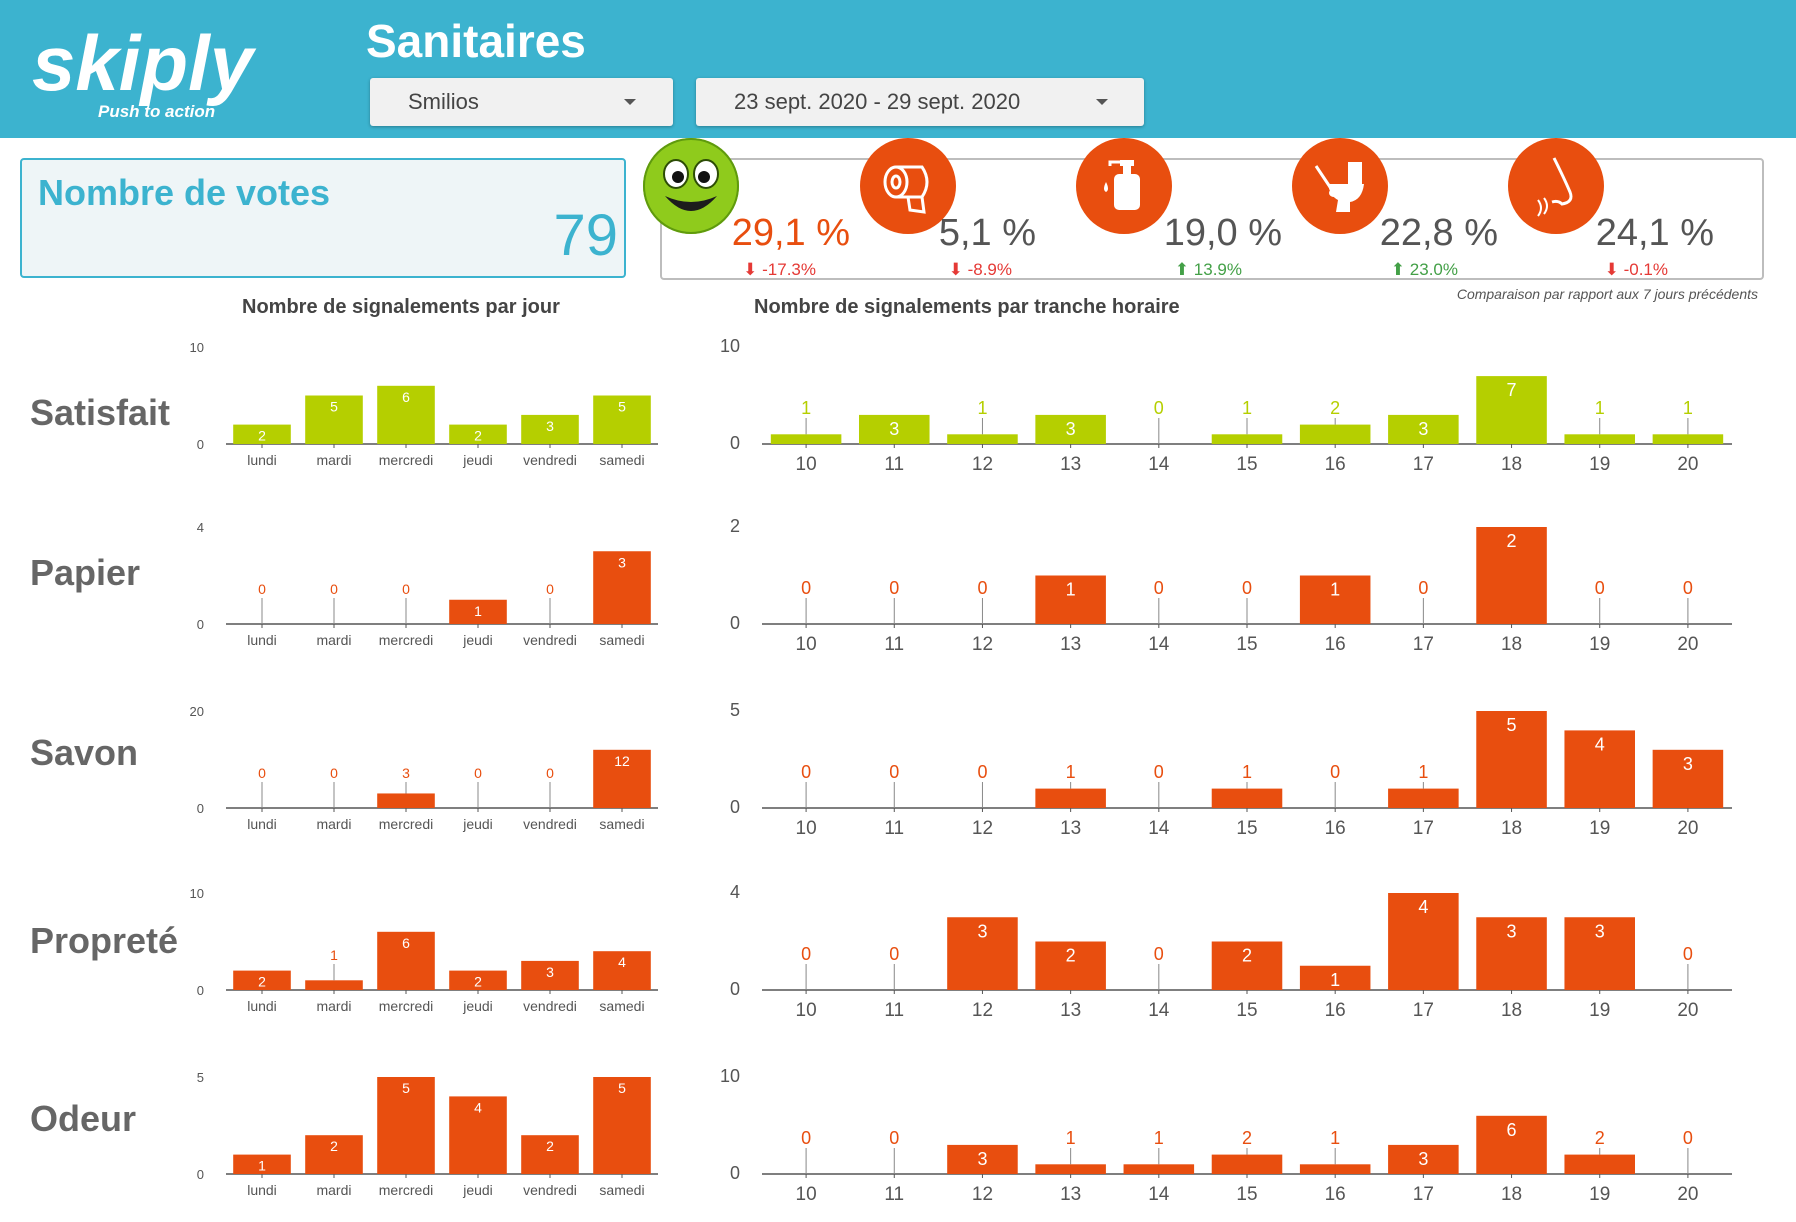  I want to click on soap-icon, so click(1124, 186).